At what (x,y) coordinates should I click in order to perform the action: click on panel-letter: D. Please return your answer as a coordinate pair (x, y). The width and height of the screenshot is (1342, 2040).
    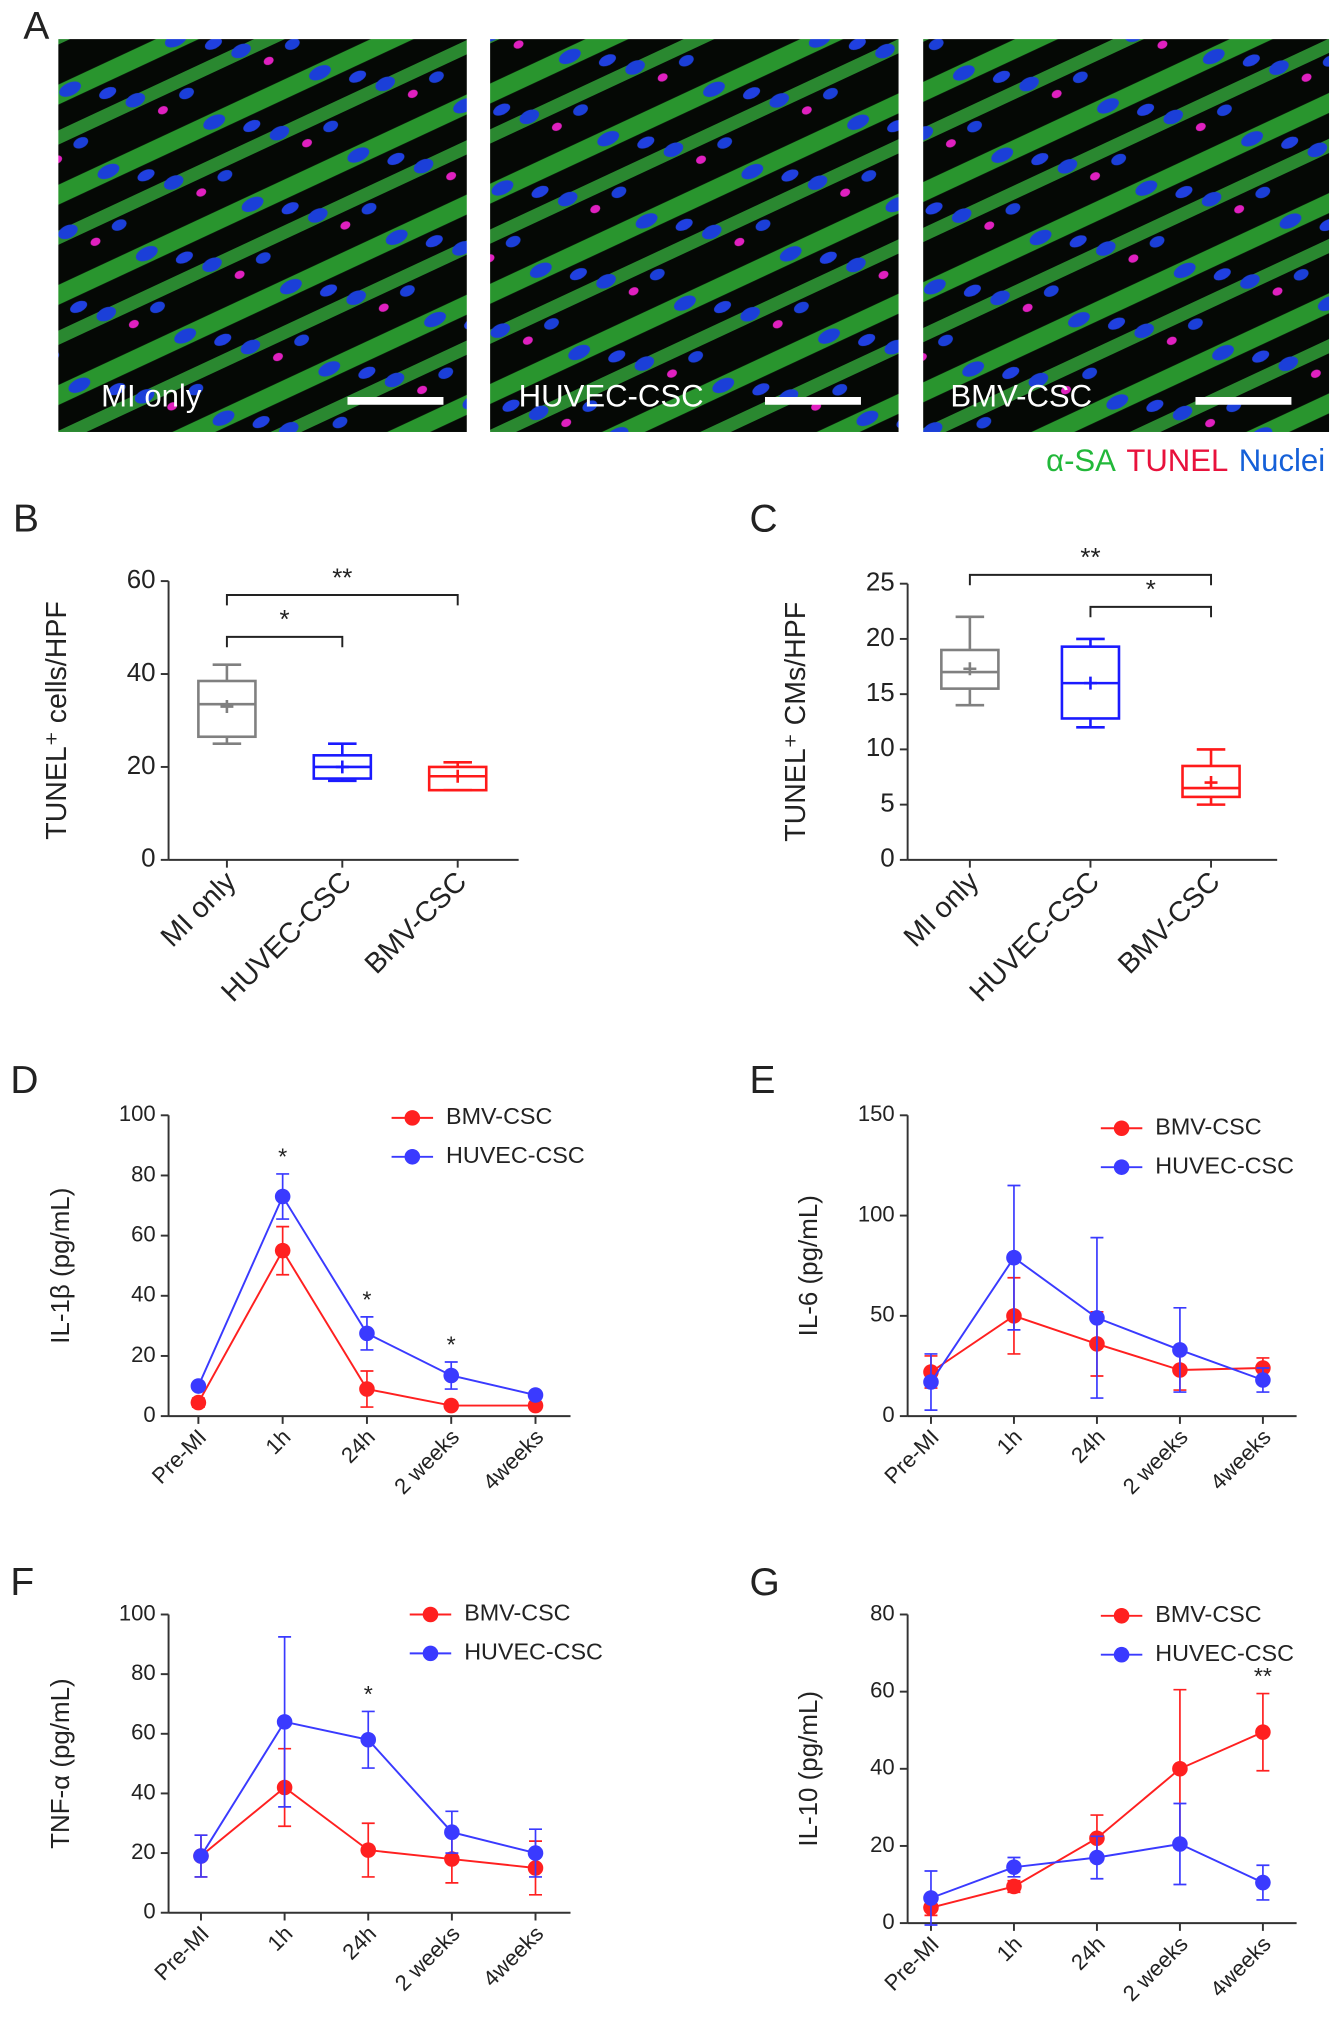
    Looking at the image, I should click on (24, 1080).